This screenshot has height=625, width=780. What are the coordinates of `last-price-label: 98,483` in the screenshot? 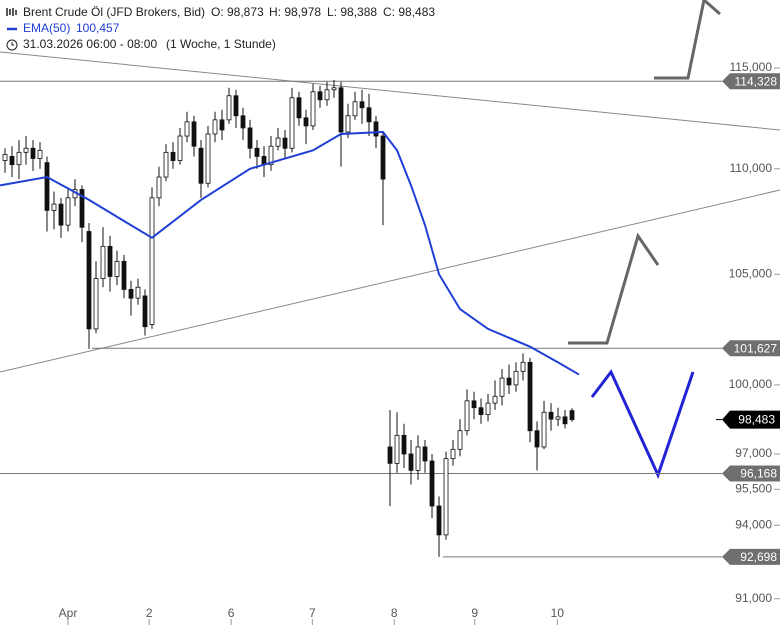 It's located at (756, 420).